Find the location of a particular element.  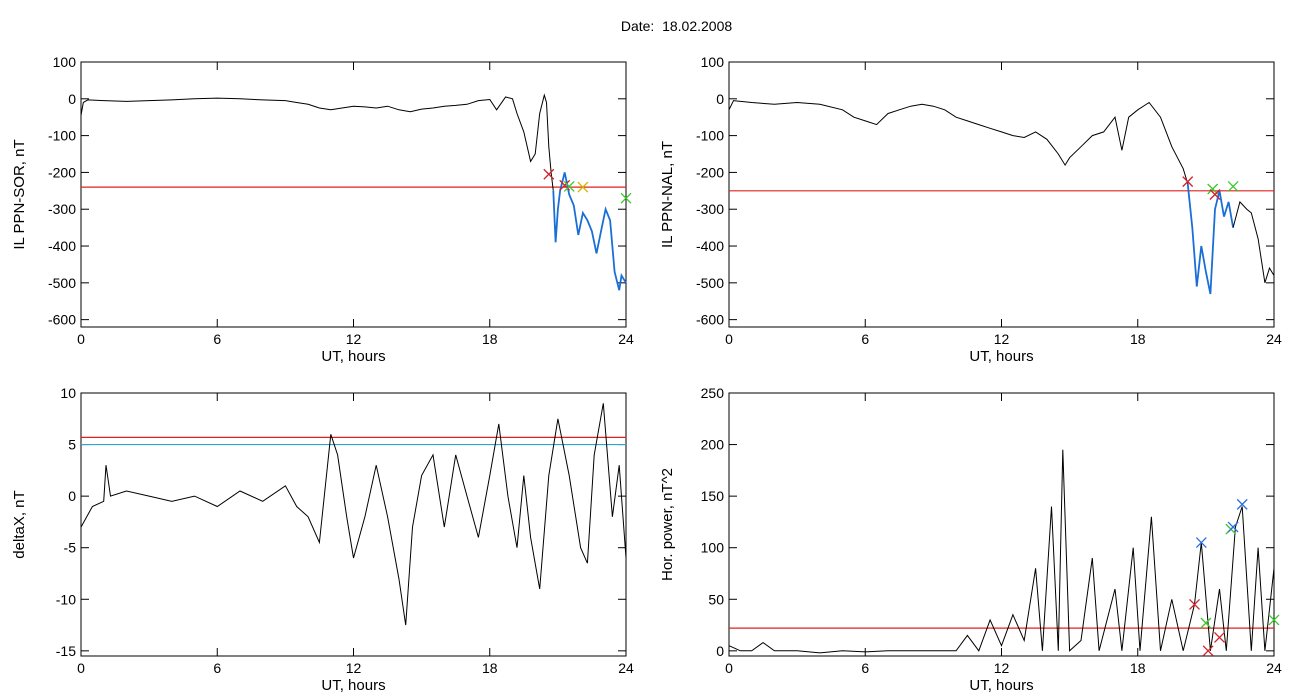

y-tick-label: 10 is located at coordinates (68, 393).